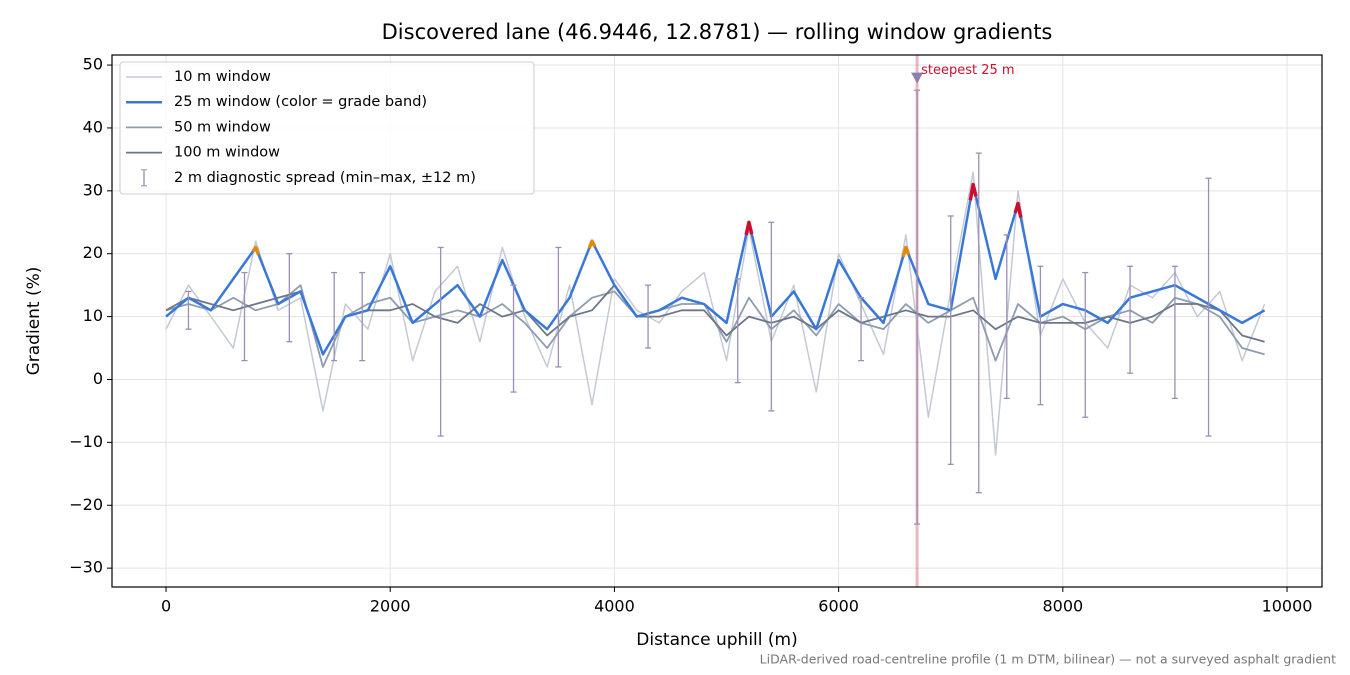  Describe the element at coordinates (93, 315) in the screenshot. I see `y-tick-label: 10` at that location.